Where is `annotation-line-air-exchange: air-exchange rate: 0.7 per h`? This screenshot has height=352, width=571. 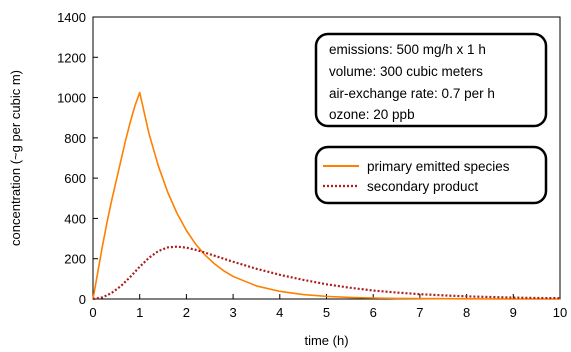 annotation-line-air-exchange: air-exchange rate: 0.7 per h is located at coordinates (412, 93).